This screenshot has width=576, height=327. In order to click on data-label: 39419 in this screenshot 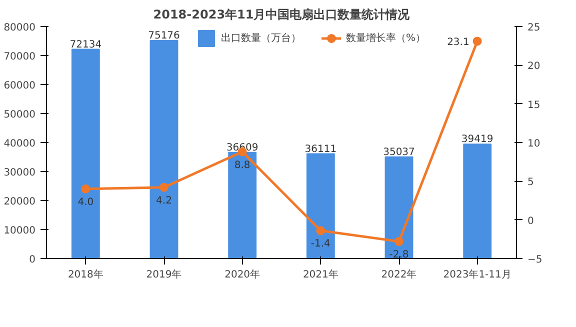, I will do `click(477, 140)`.